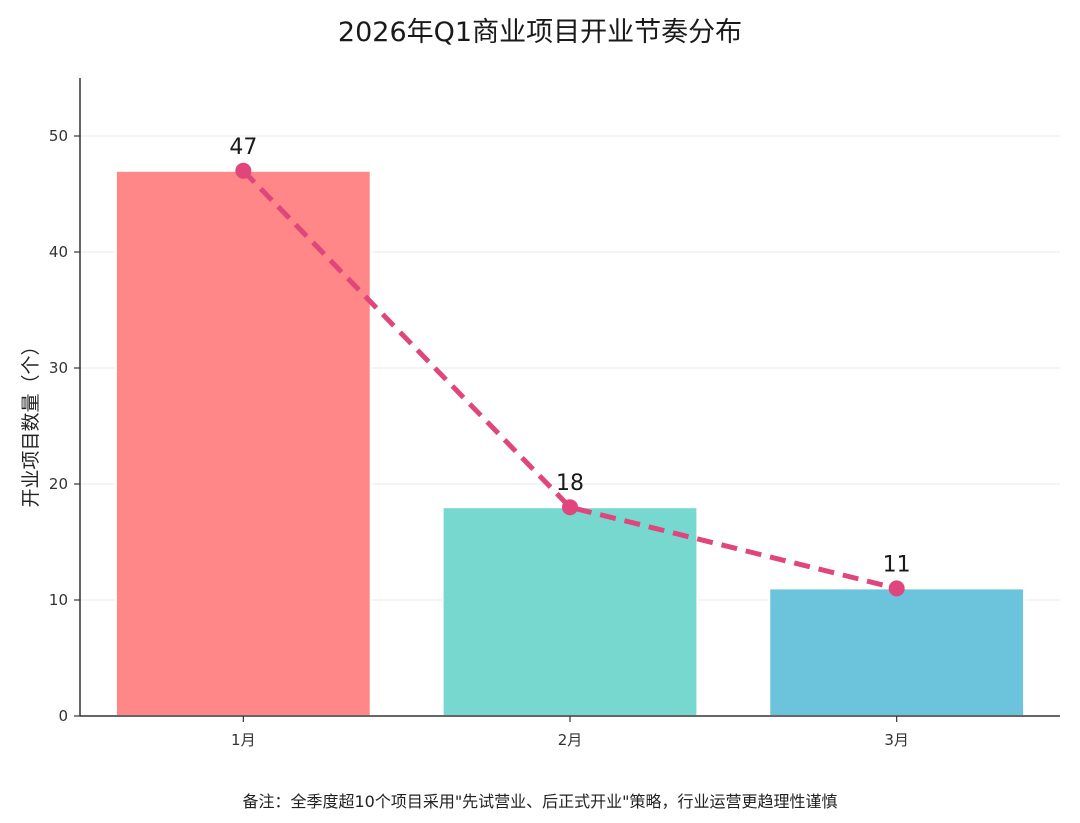 This screenshot has height=823, width=1080. I want to click on y-tick-label-10: 10, so click(58, 600).